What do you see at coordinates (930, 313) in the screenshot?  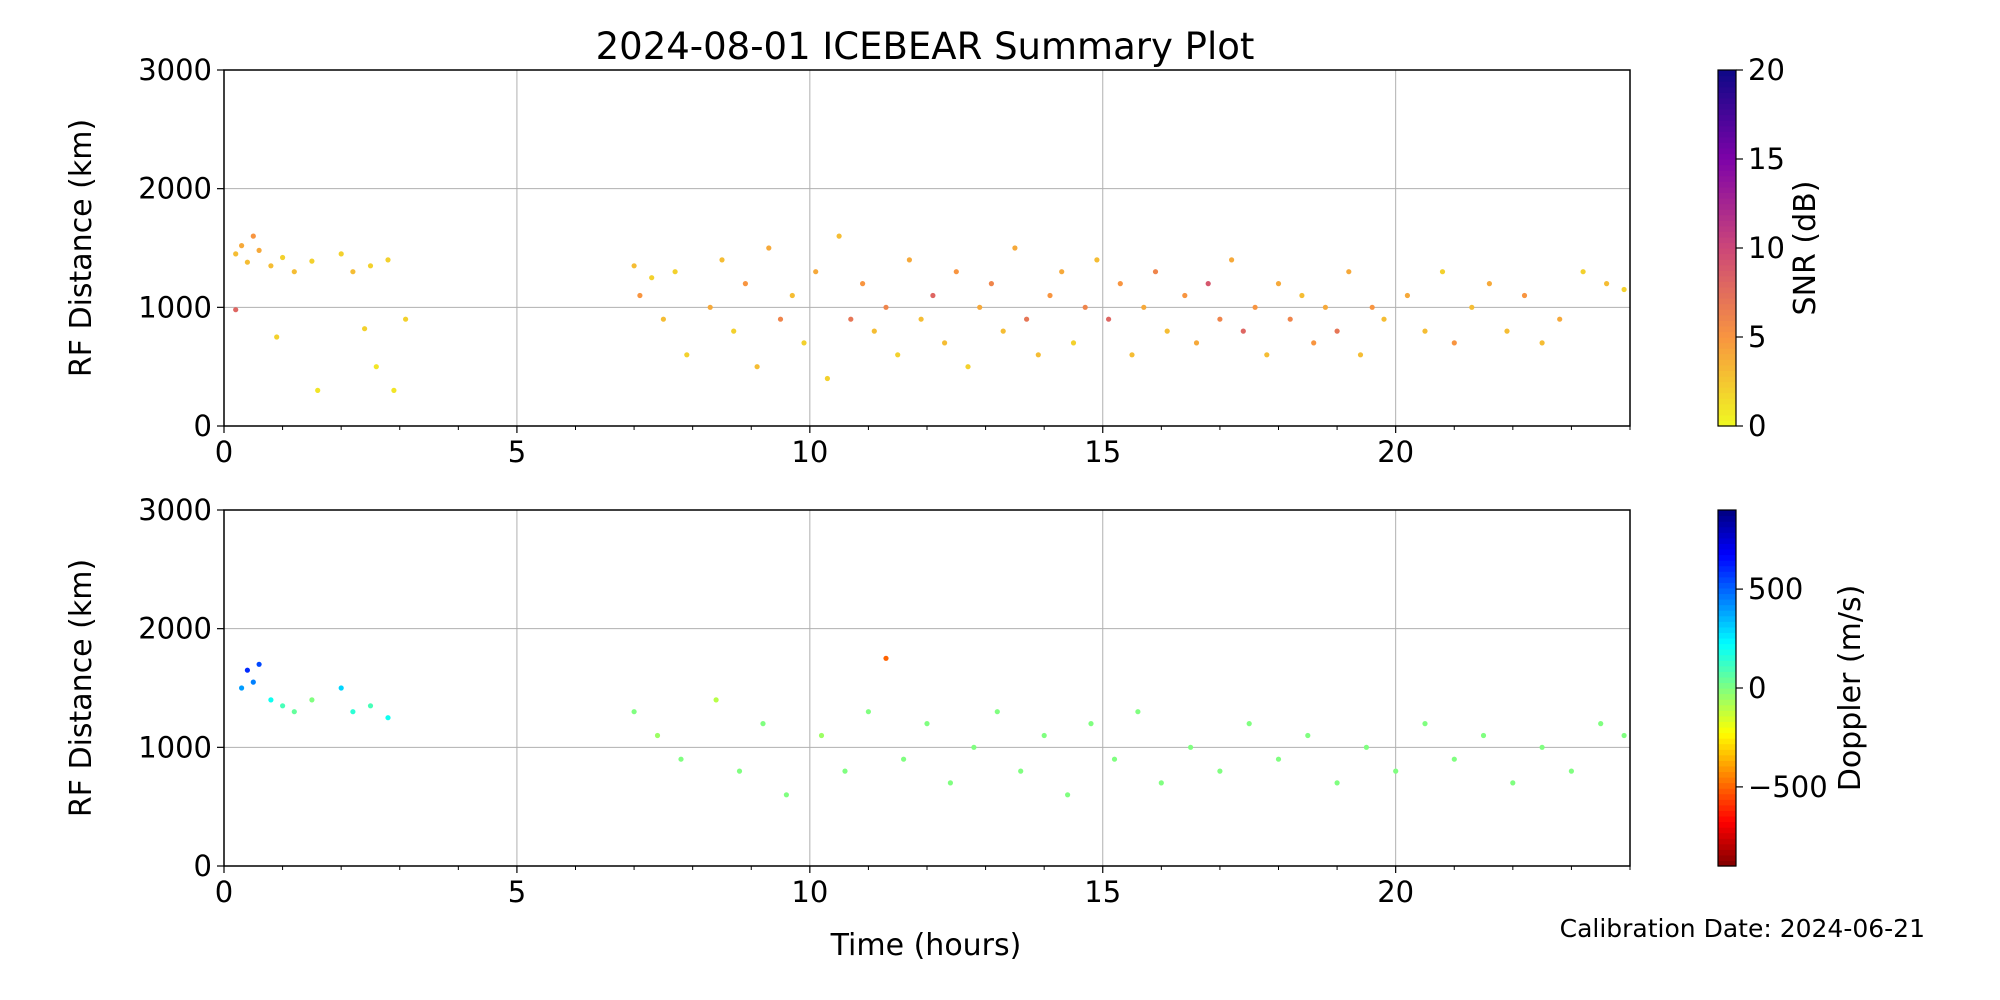 I see `snr-points` at bounding box center [930, 313].